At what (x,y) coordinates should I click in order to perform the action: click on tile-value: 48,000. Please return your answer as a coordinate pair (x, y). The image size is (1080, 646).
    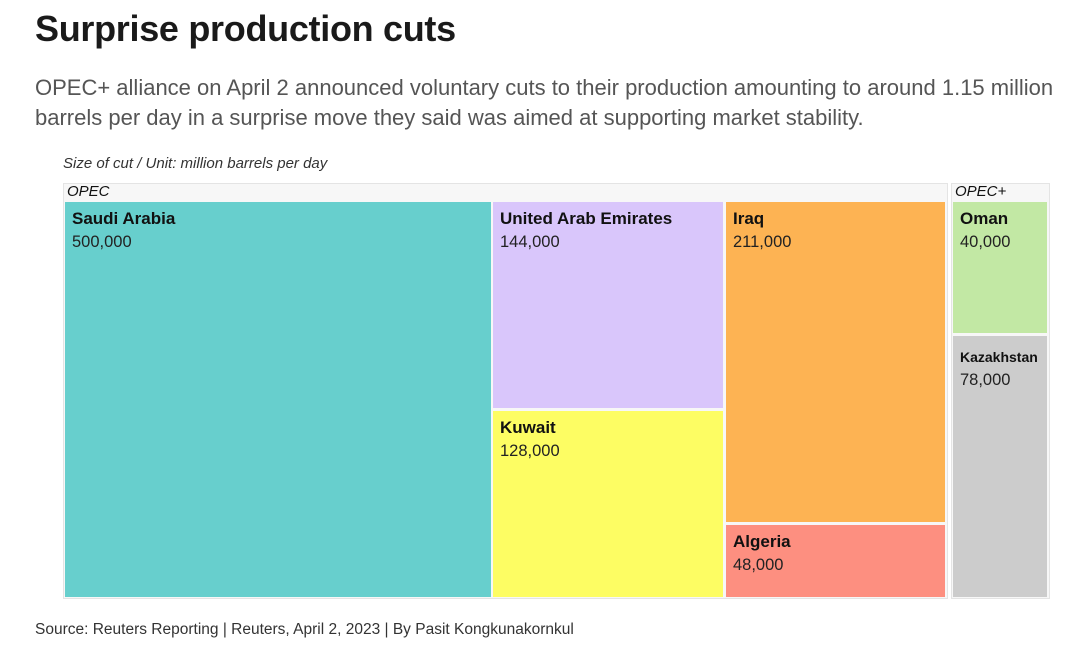
    Looking at the image, I should click on (758, 565).